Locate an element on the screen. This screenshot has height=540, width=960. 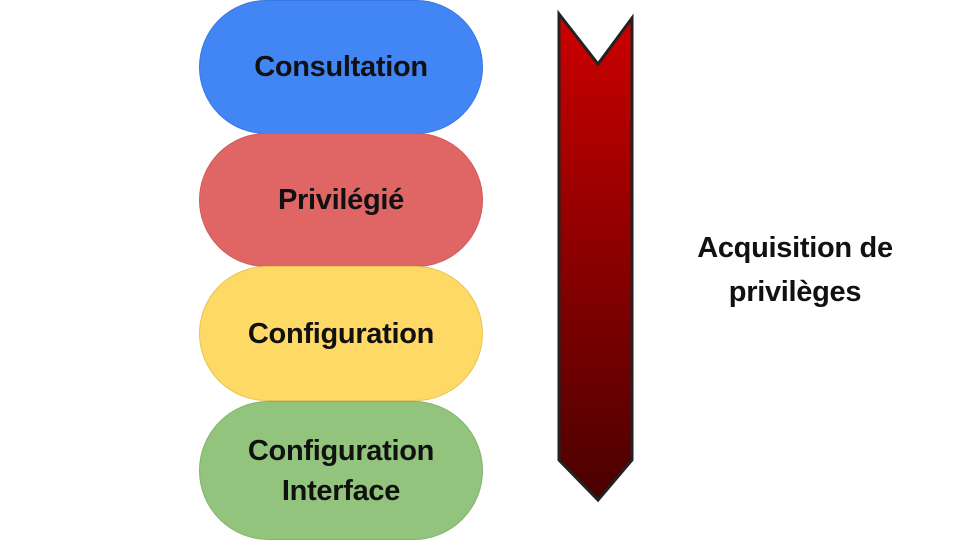
privilege-arrow is located at coordinates (595, 256).